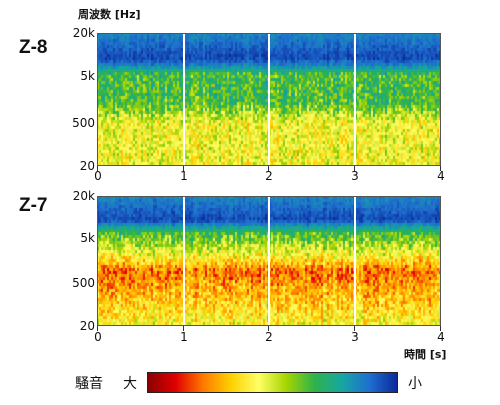  What do you see at coordinates (184, 337) in the screenshot?
I see `p2-xtick-1: 1` at bounding box center [184, 337].